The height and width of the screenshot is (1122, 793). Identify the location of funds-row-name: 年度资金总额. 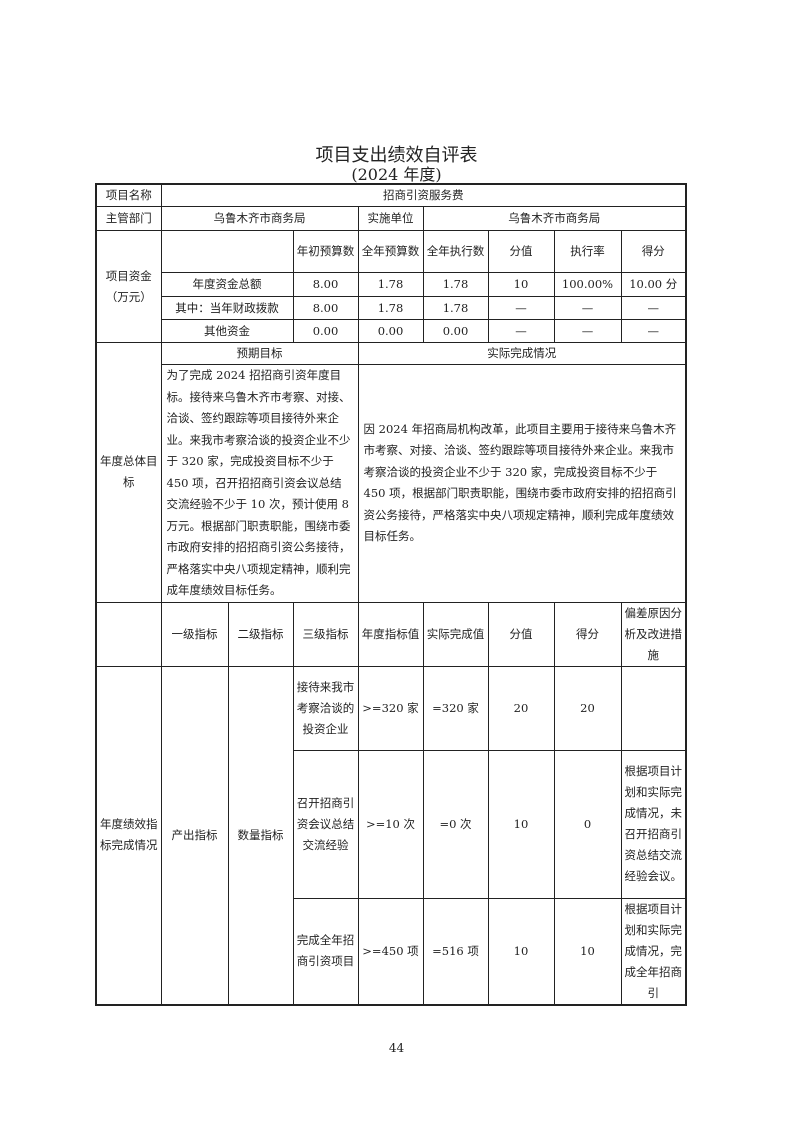
(227, 284).